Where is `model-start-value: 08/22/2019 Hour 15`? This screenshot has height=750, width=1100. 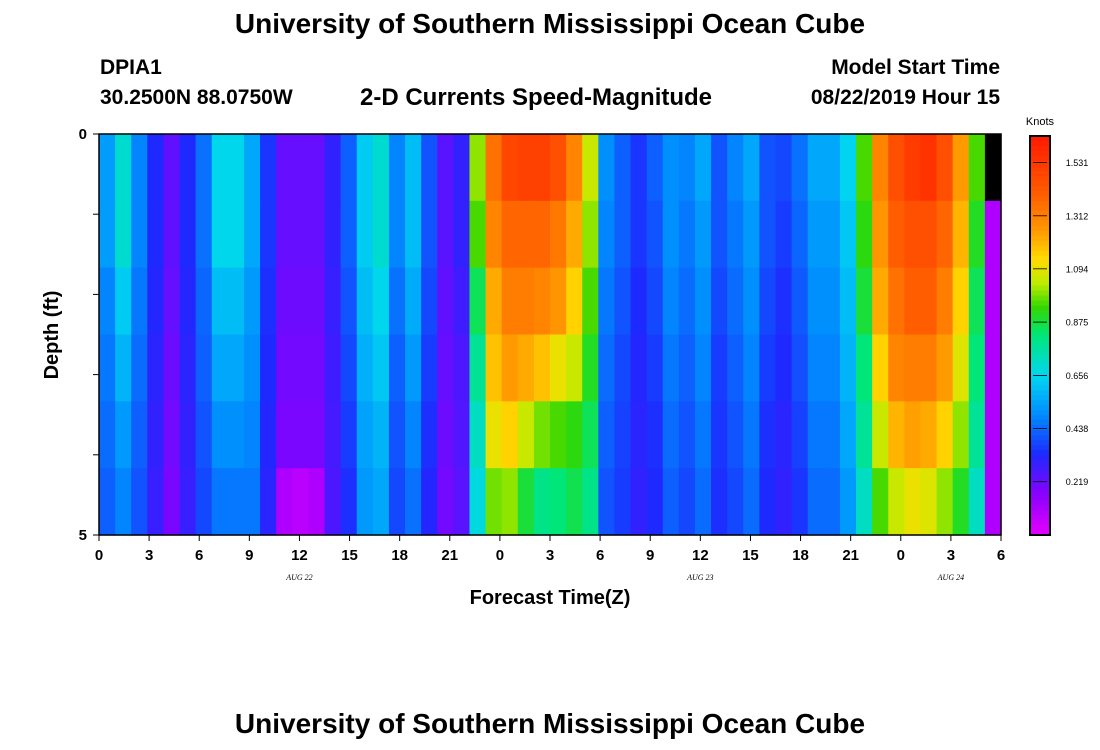 model-start-value: 08/22/2019 Hour 15 is located at coordinates (905, 97).